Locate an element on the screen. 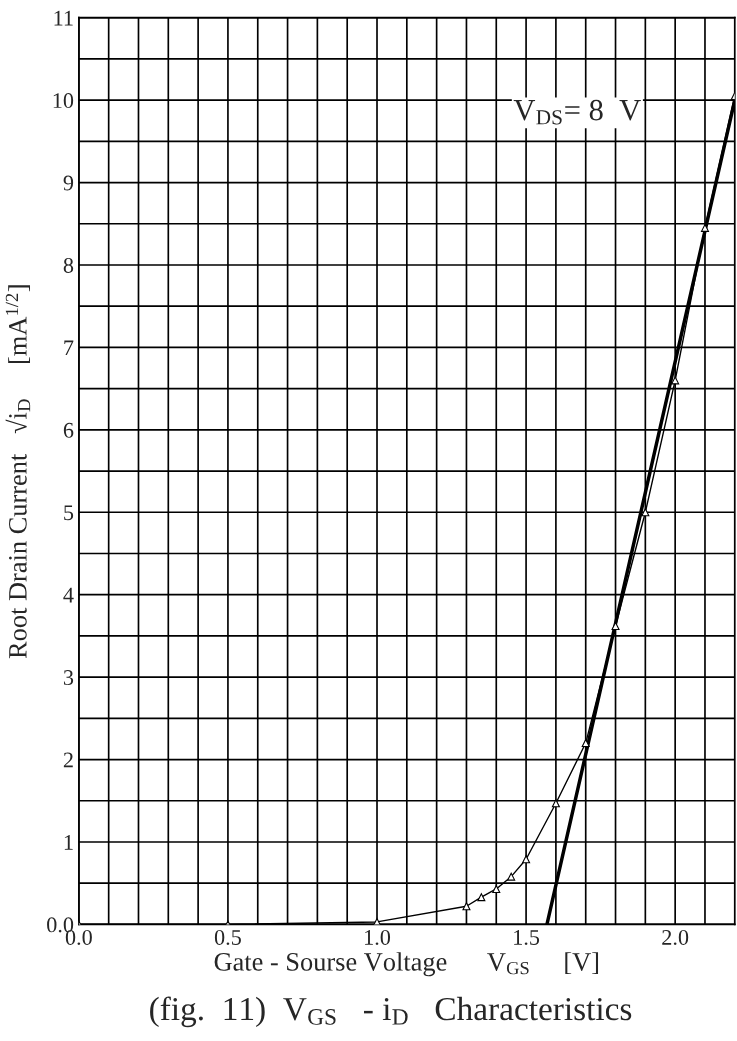 Image resolution: width=737 pixels, height=1041 pixels. y-tick-label: 11 is located at coordinates (63, 18).